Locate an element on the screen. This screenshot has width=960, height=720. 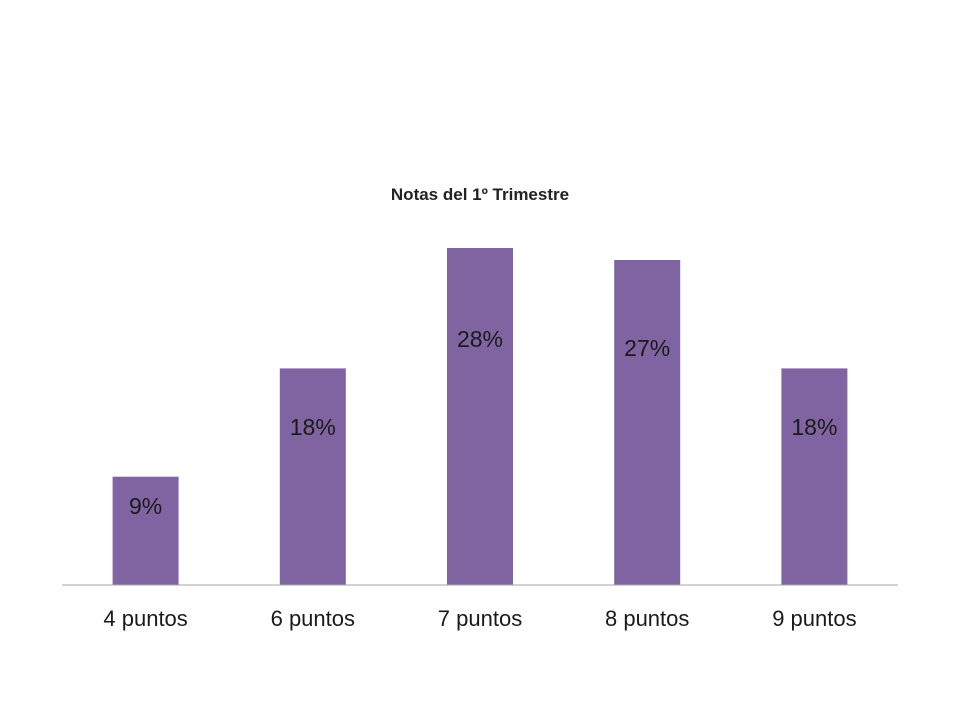
chart-title: Notas del 1º Trimestre is located at coordinates (480, 194).